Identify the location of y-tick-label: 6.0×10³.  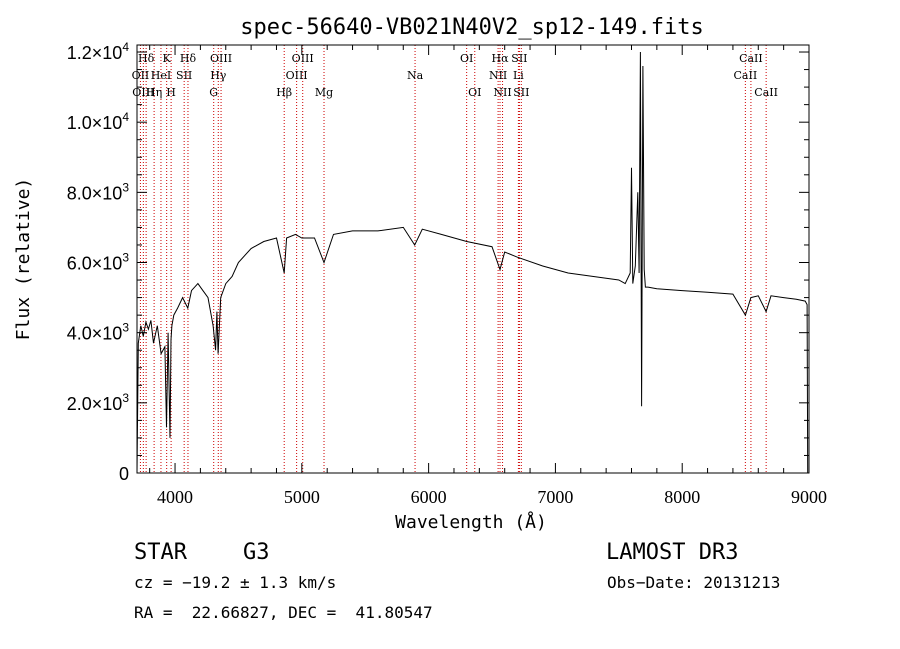
(98, 262).